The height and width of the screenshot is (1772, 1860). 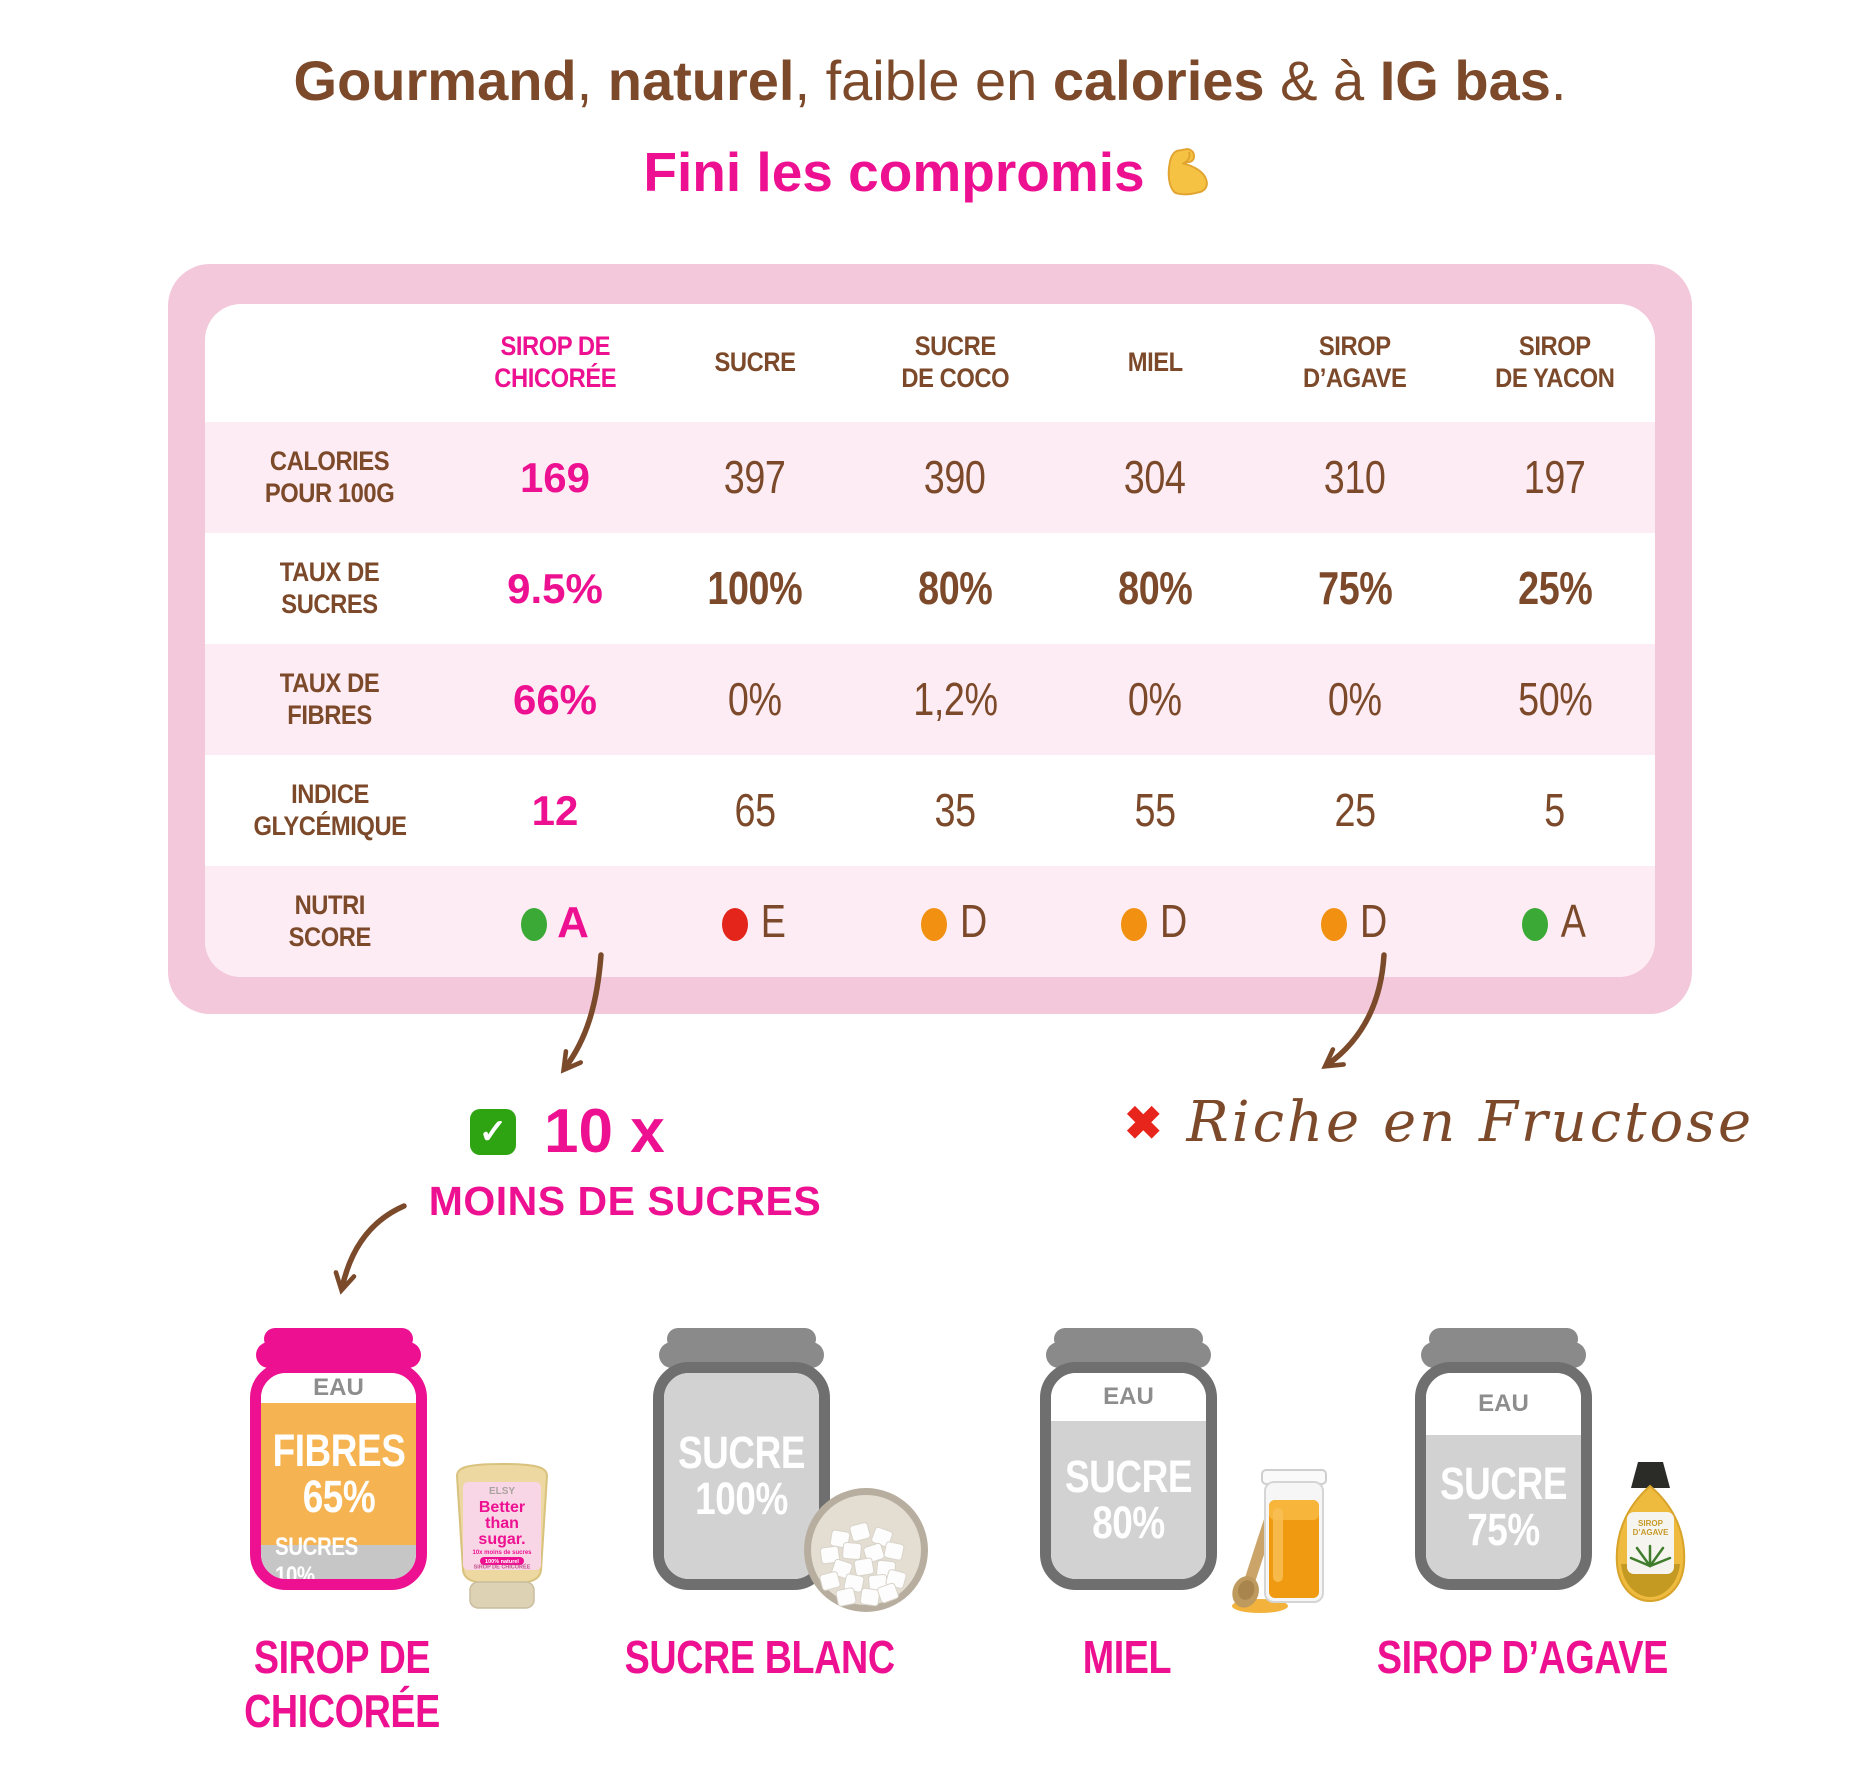 I want to click on value-cell: 25%, so click(x=1555, y=588).